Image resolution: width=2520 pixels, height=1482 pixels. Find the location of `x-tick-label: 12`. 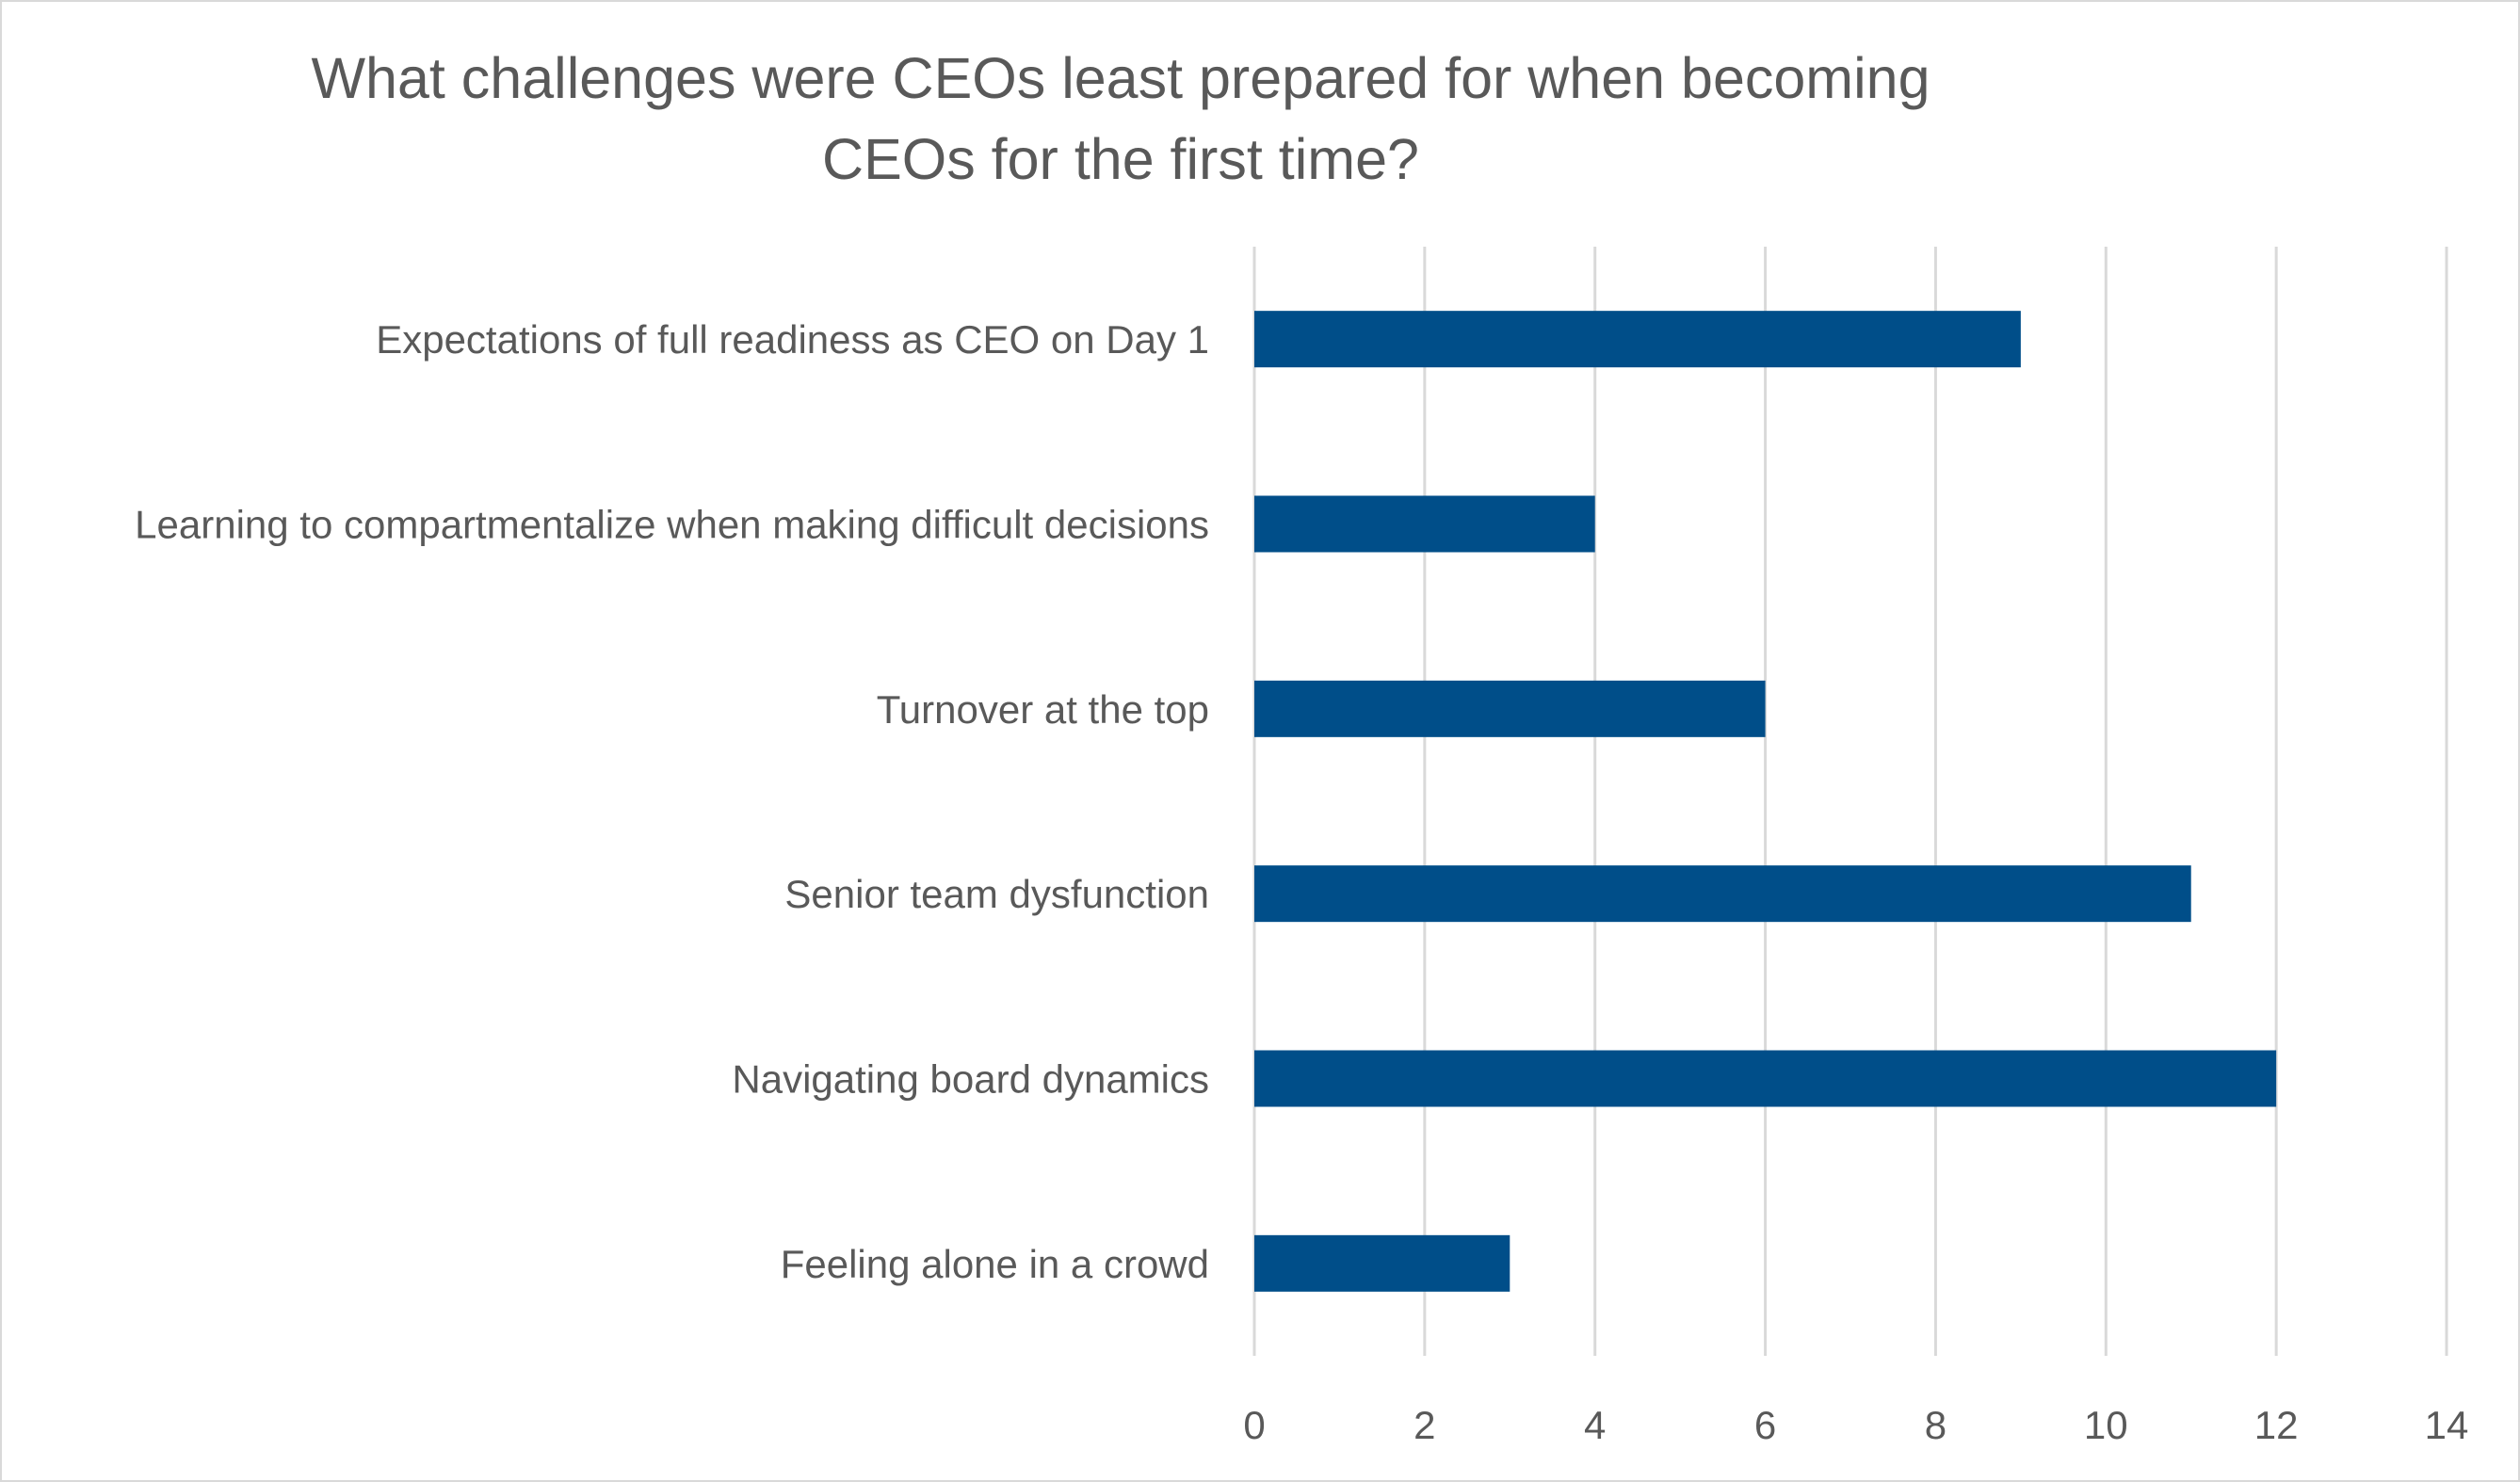

x-tick-label: 12 is located at coordinates (2277, 1425).